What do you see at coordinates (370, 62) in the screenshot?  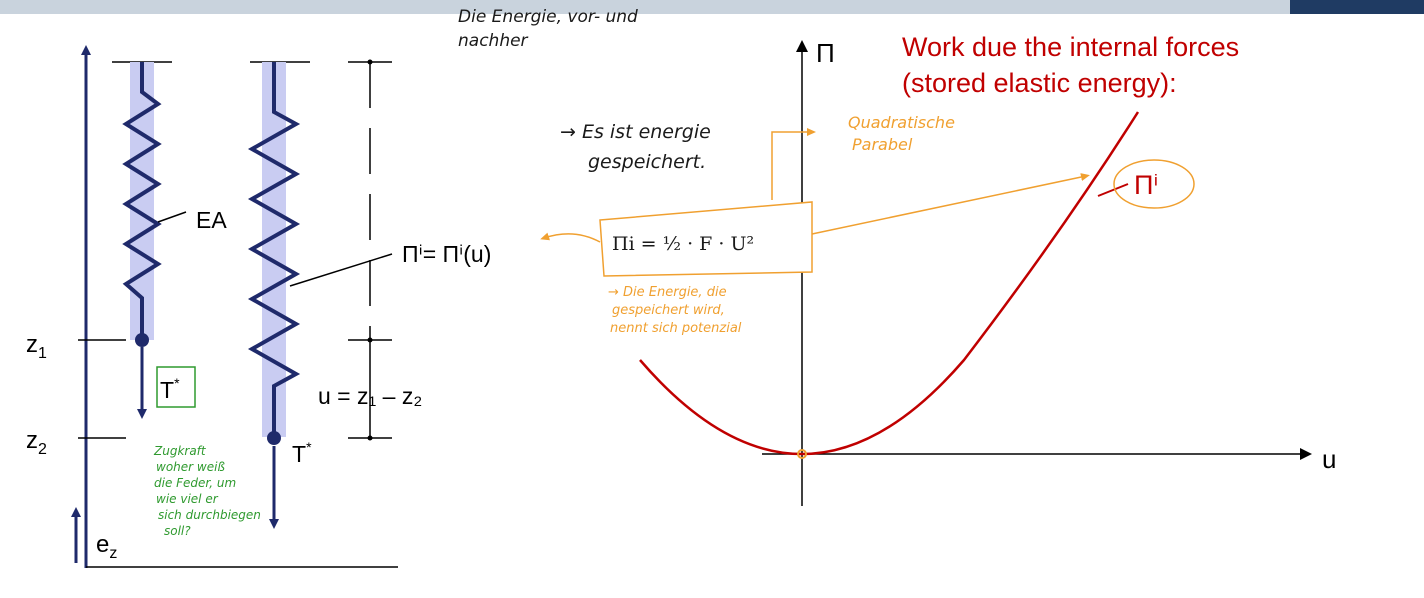 I see `dim-dot-top` at bounding box center [370, 62].